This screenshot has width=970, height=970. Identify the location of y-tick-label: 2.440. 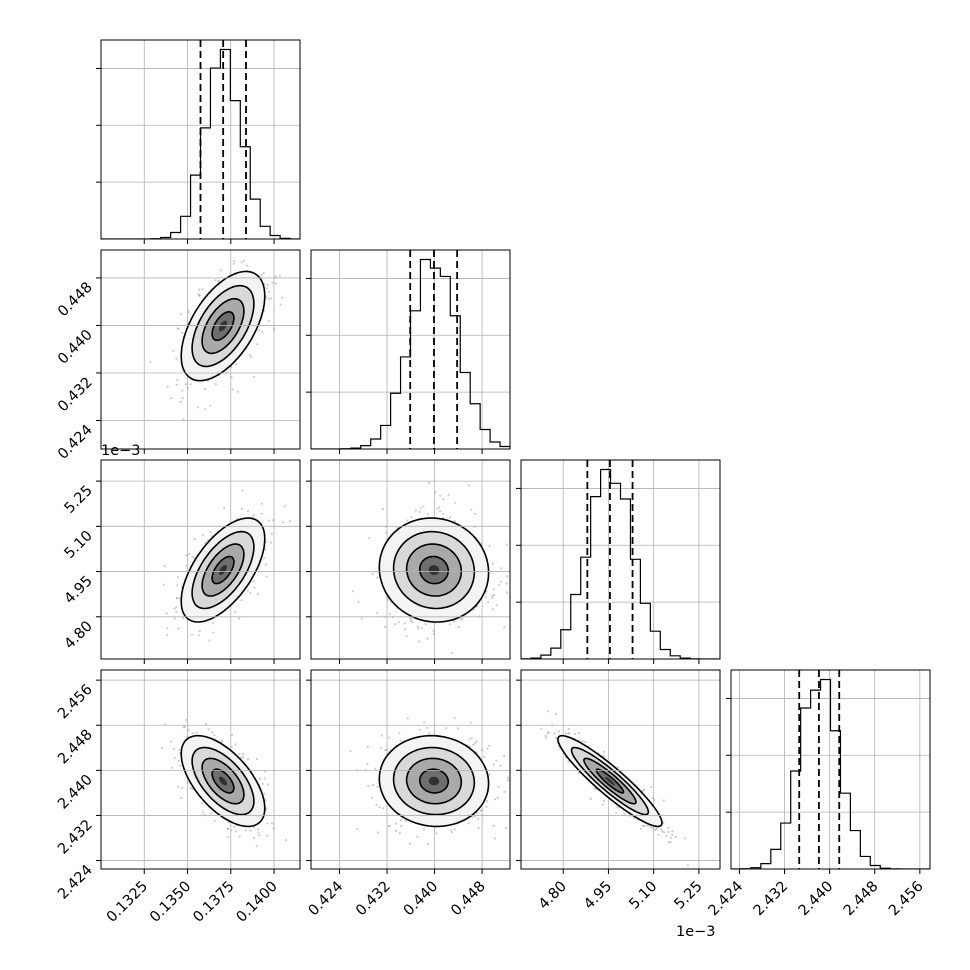
(75, 792).